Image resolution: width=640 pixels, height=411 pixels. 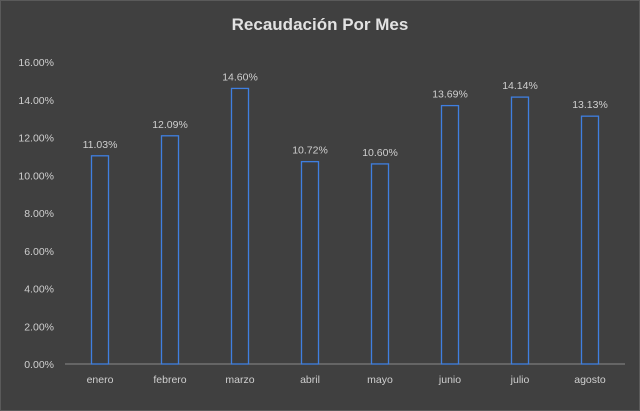 I want to click on bar-agosto, so click(x=590, y=240).